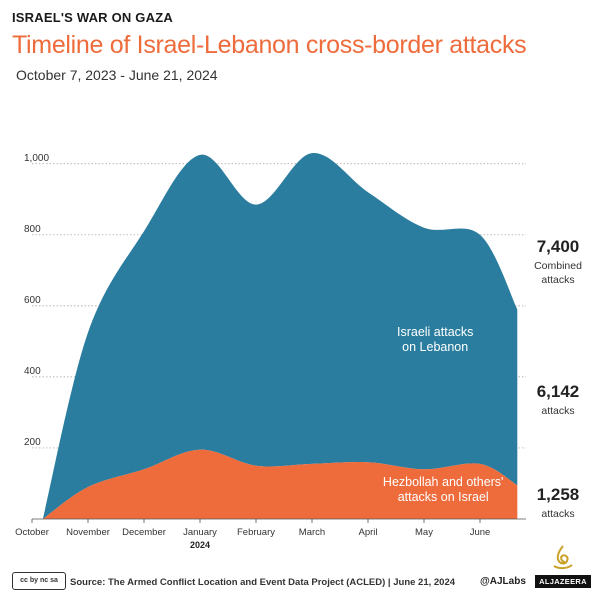 This screenshot has width=600, height=600. I want to click on total-unit: Combined, so click(558, 266).